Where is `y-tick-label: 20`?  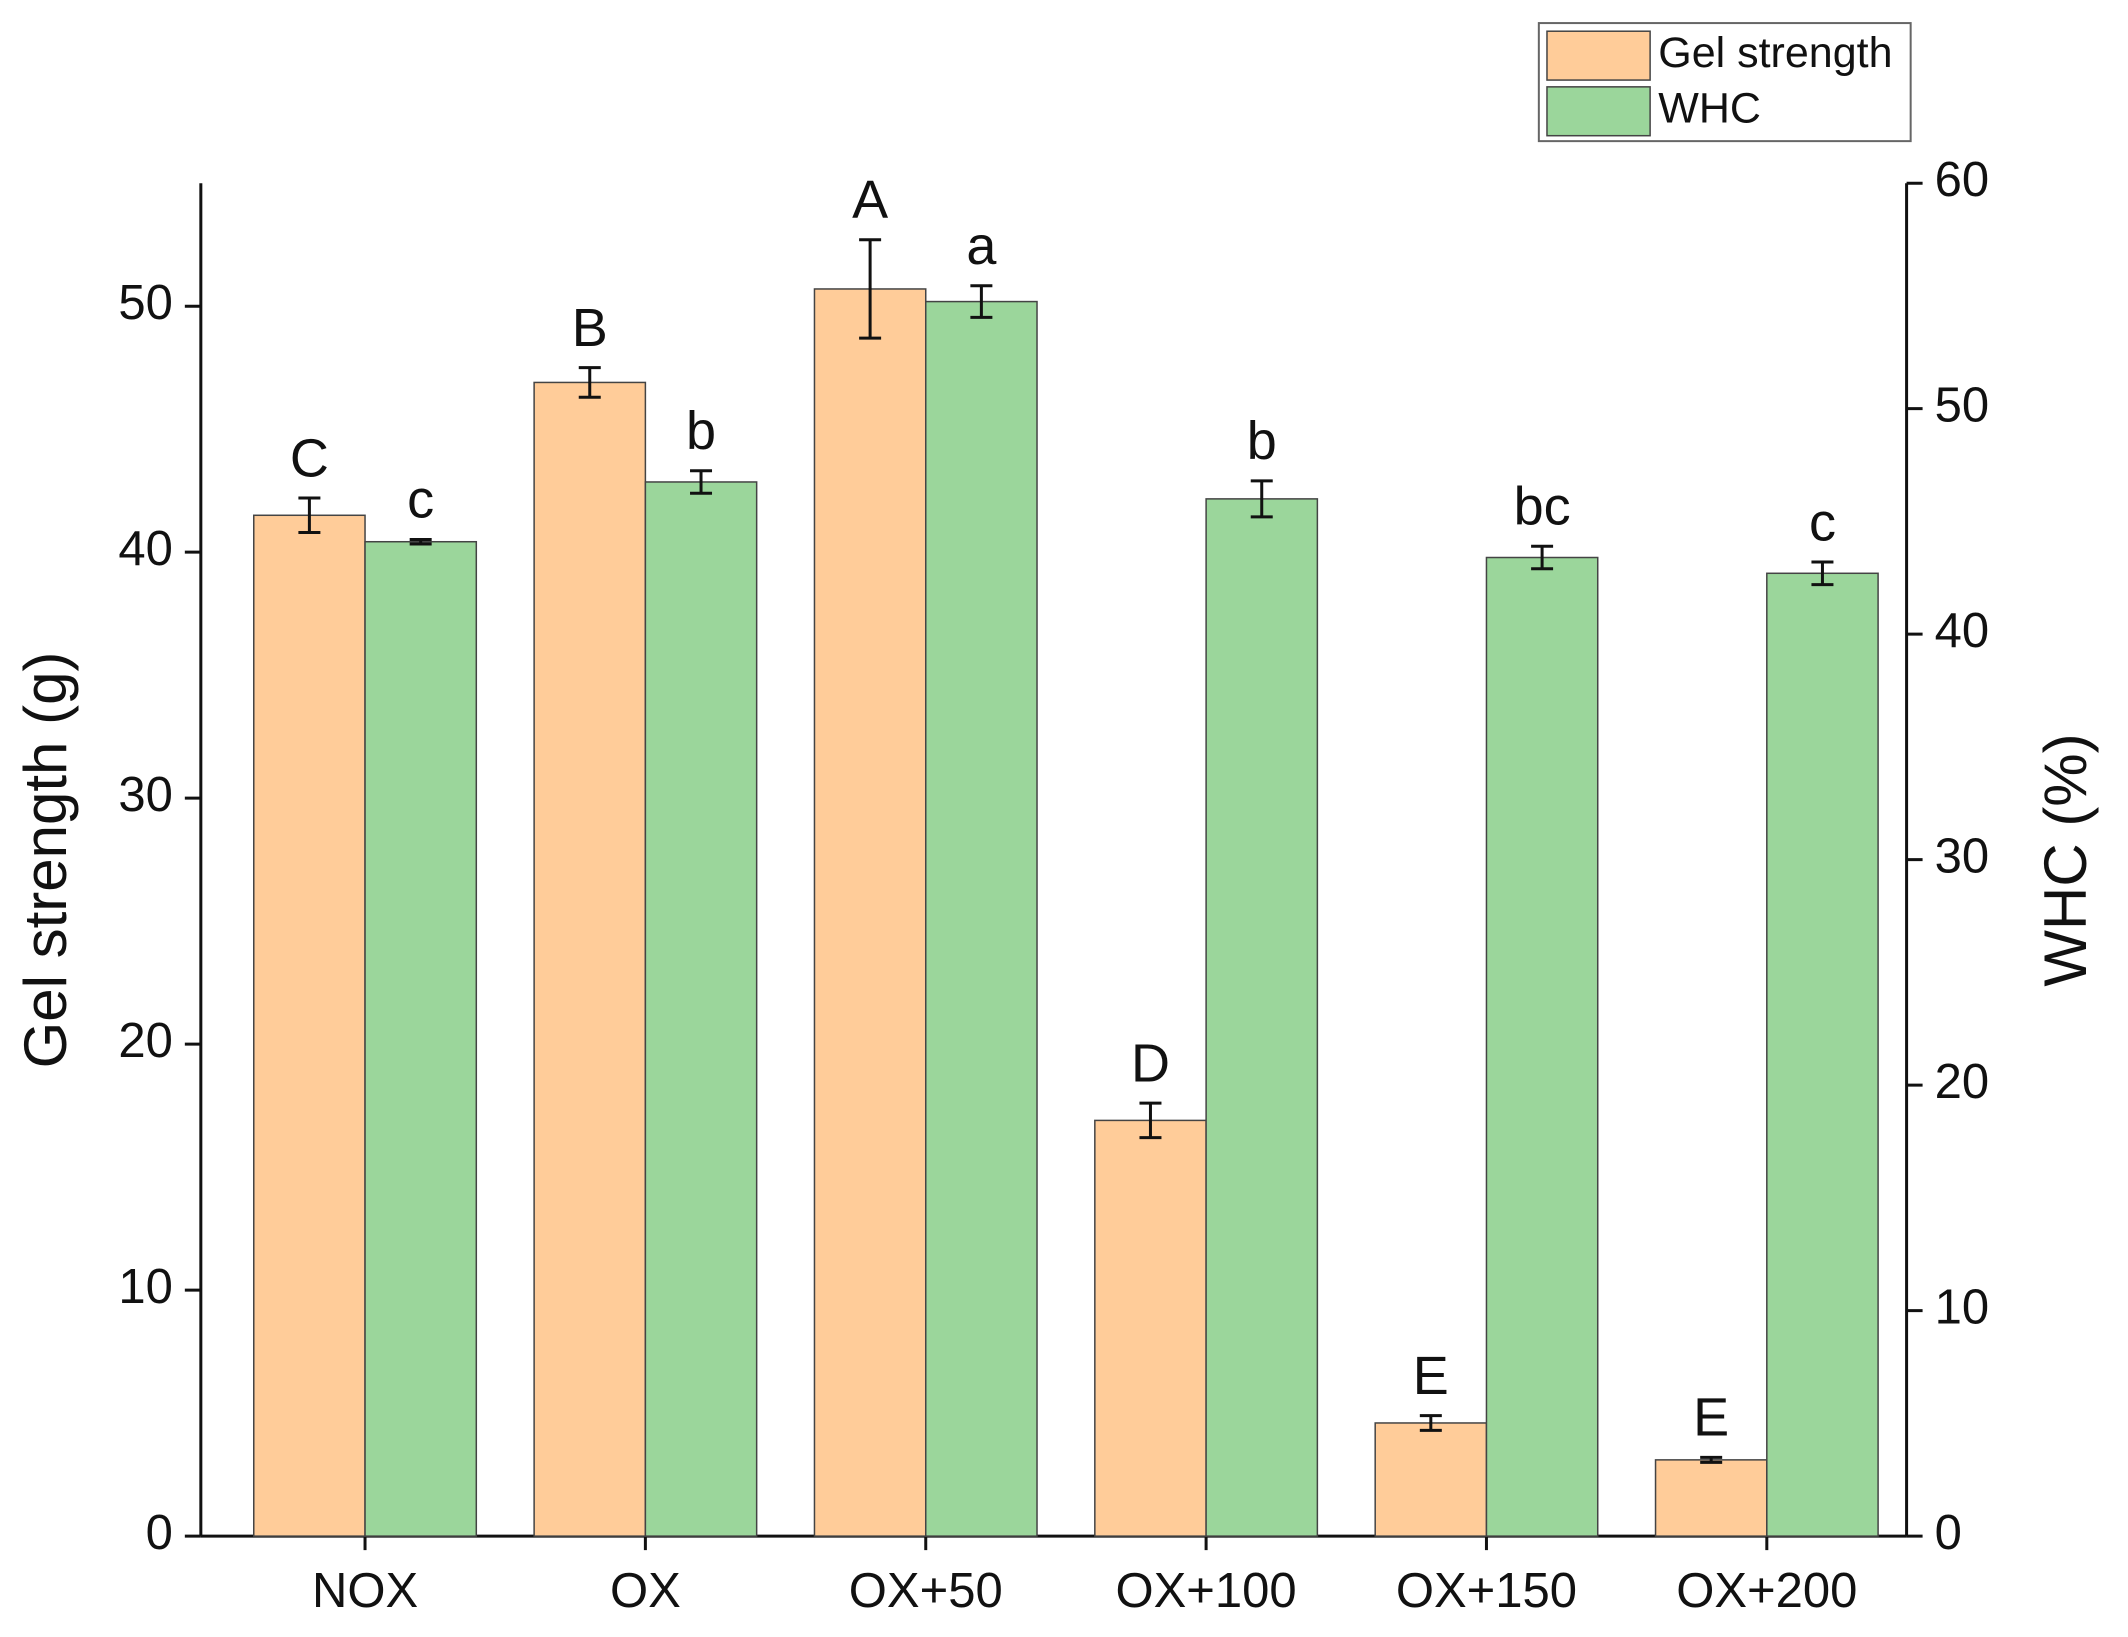 y-tick-label: 20 is located at coordinates (145, 1041).